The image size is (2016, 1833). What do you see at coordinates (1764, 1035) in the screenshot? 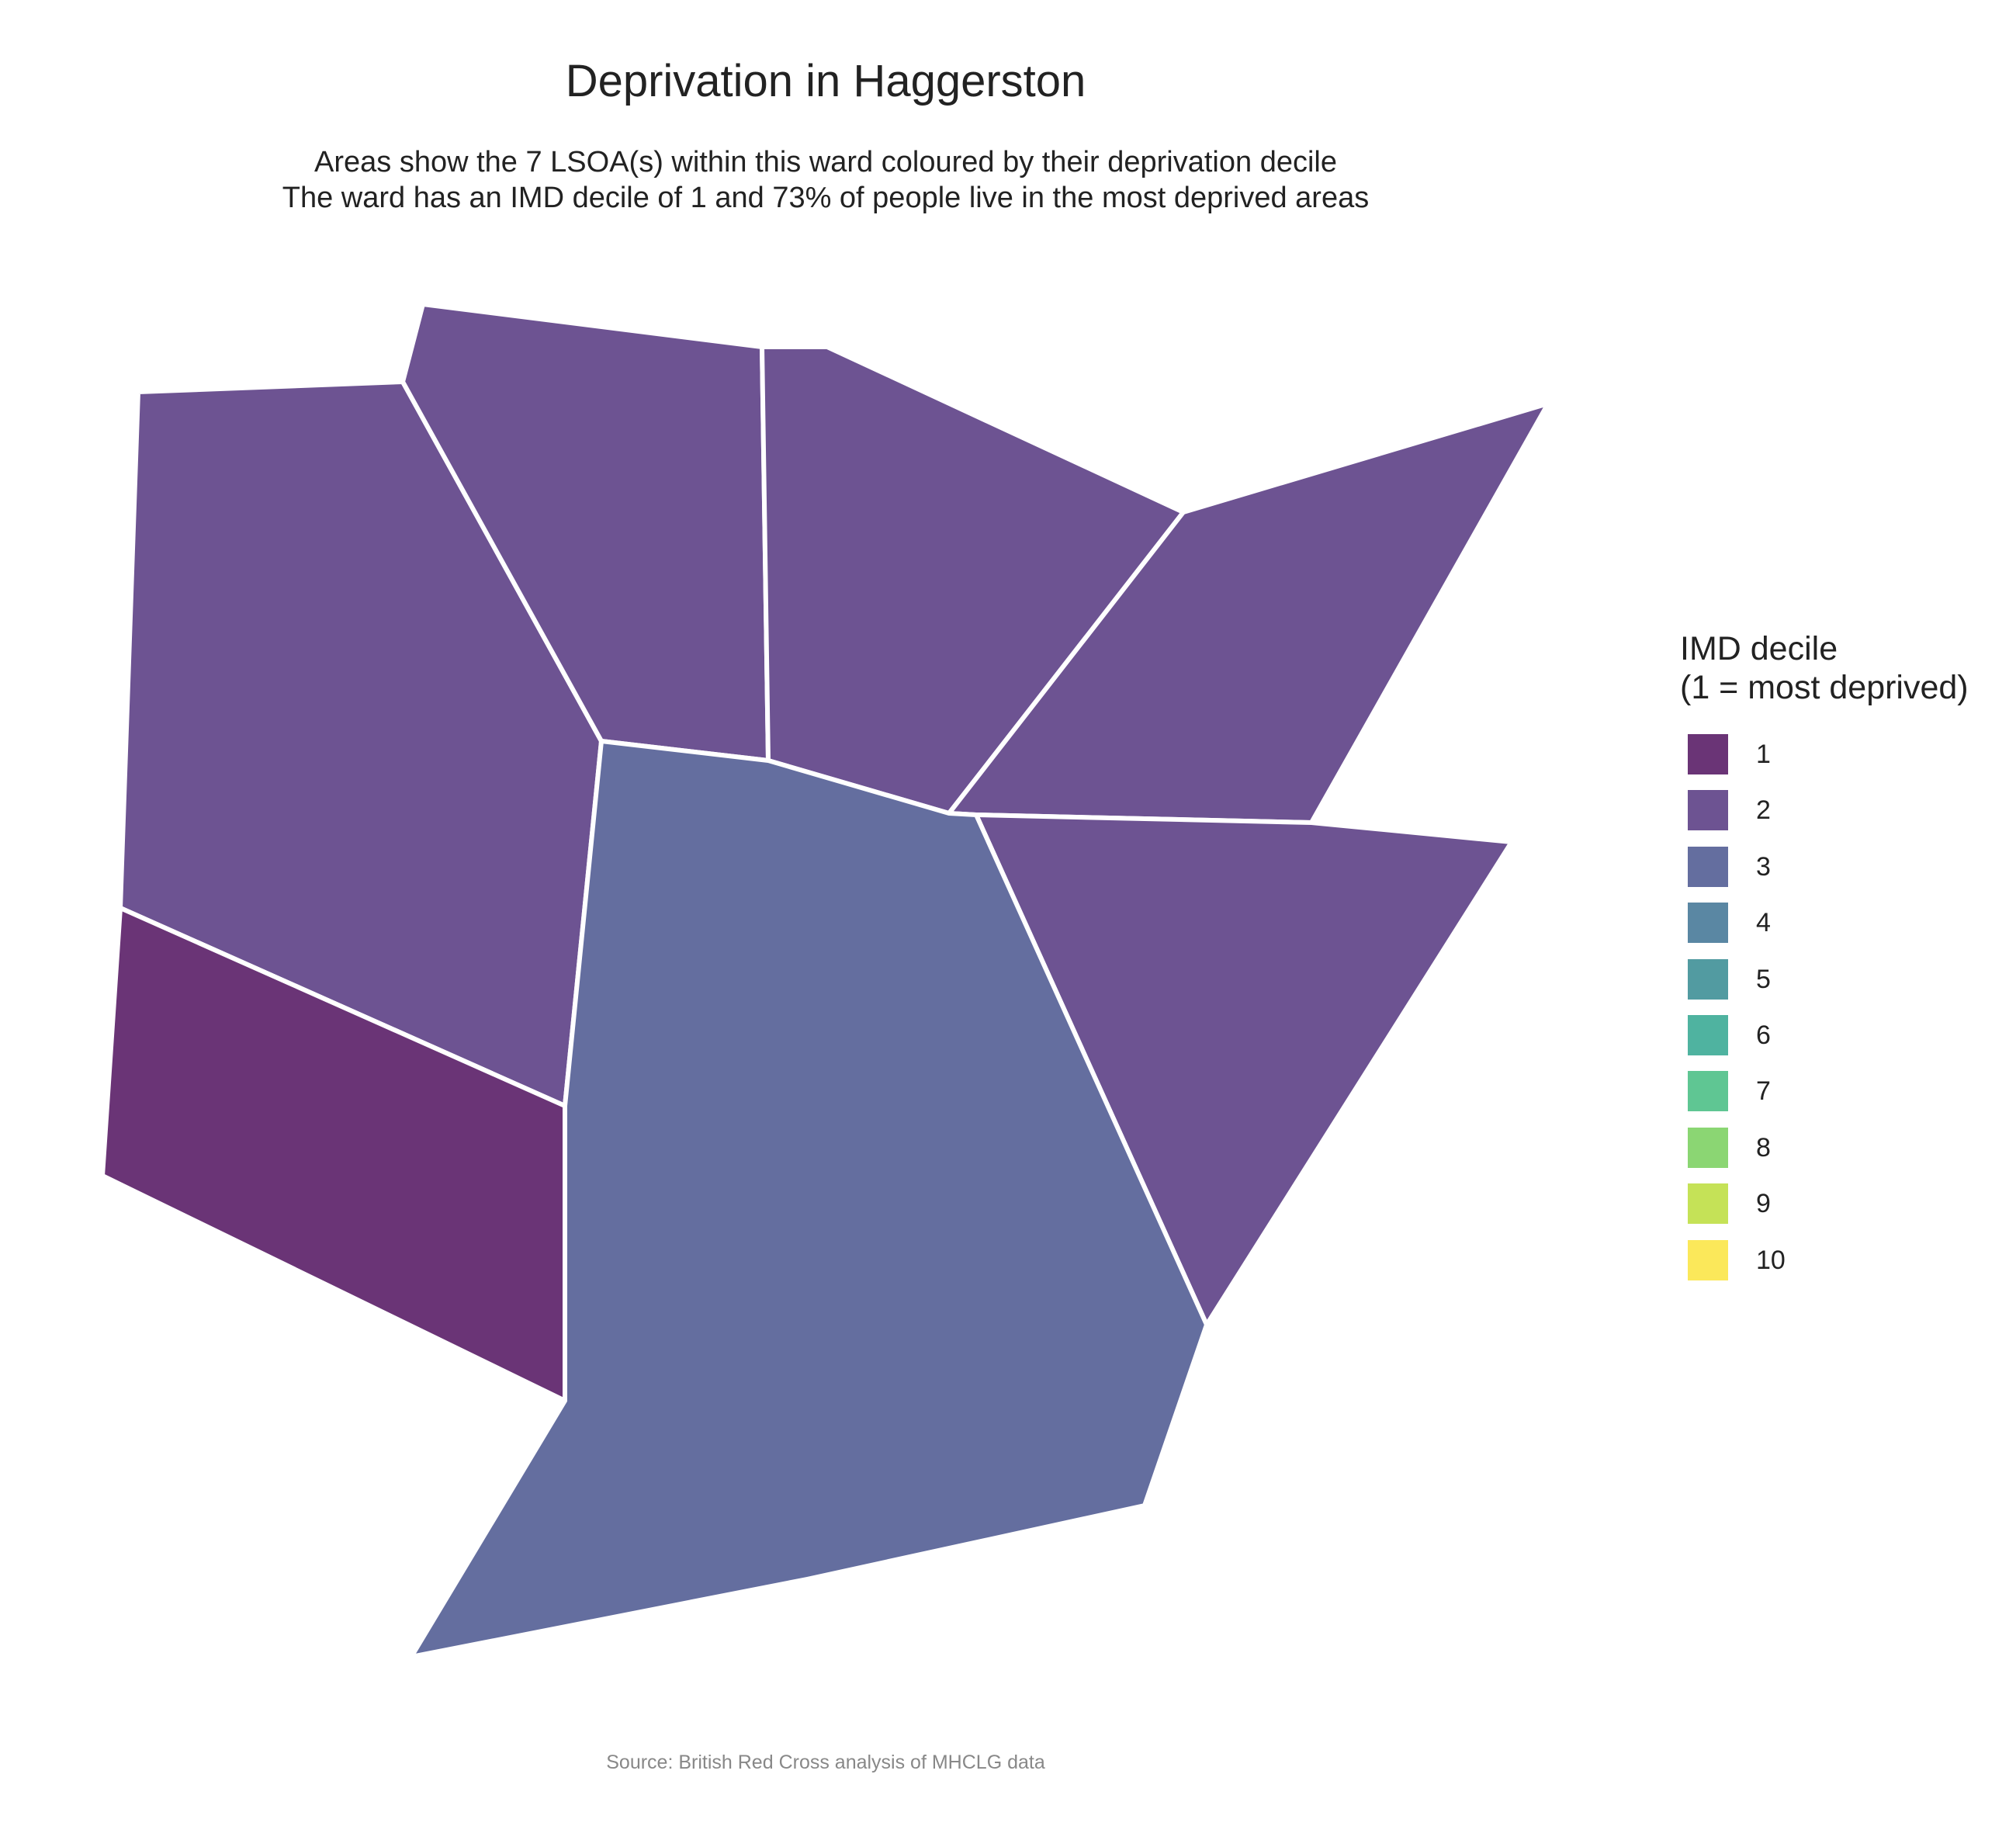
I see `legend-label-6: 6` at bounding box center [1764, 1035].